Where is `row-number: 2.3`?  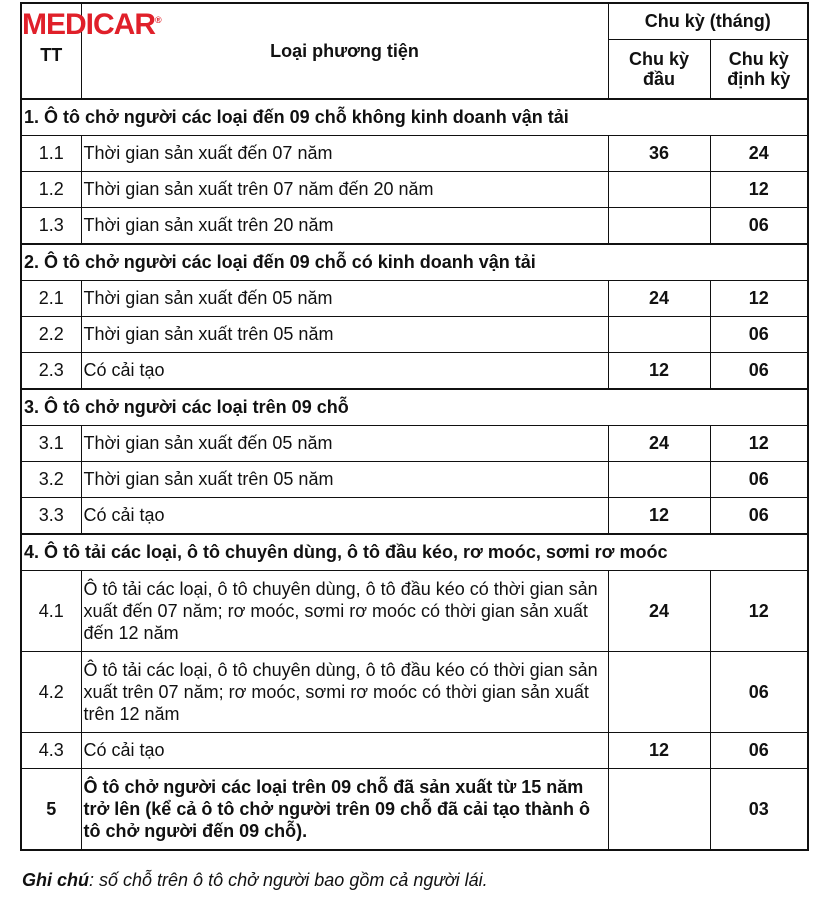 row-number: 2.3 is located at coordinates (51, 371).